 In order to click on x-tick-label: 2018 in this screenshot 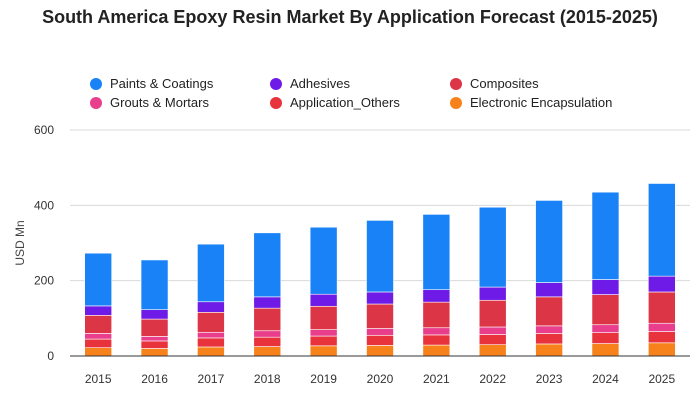, I will do `click(267, 379)`.